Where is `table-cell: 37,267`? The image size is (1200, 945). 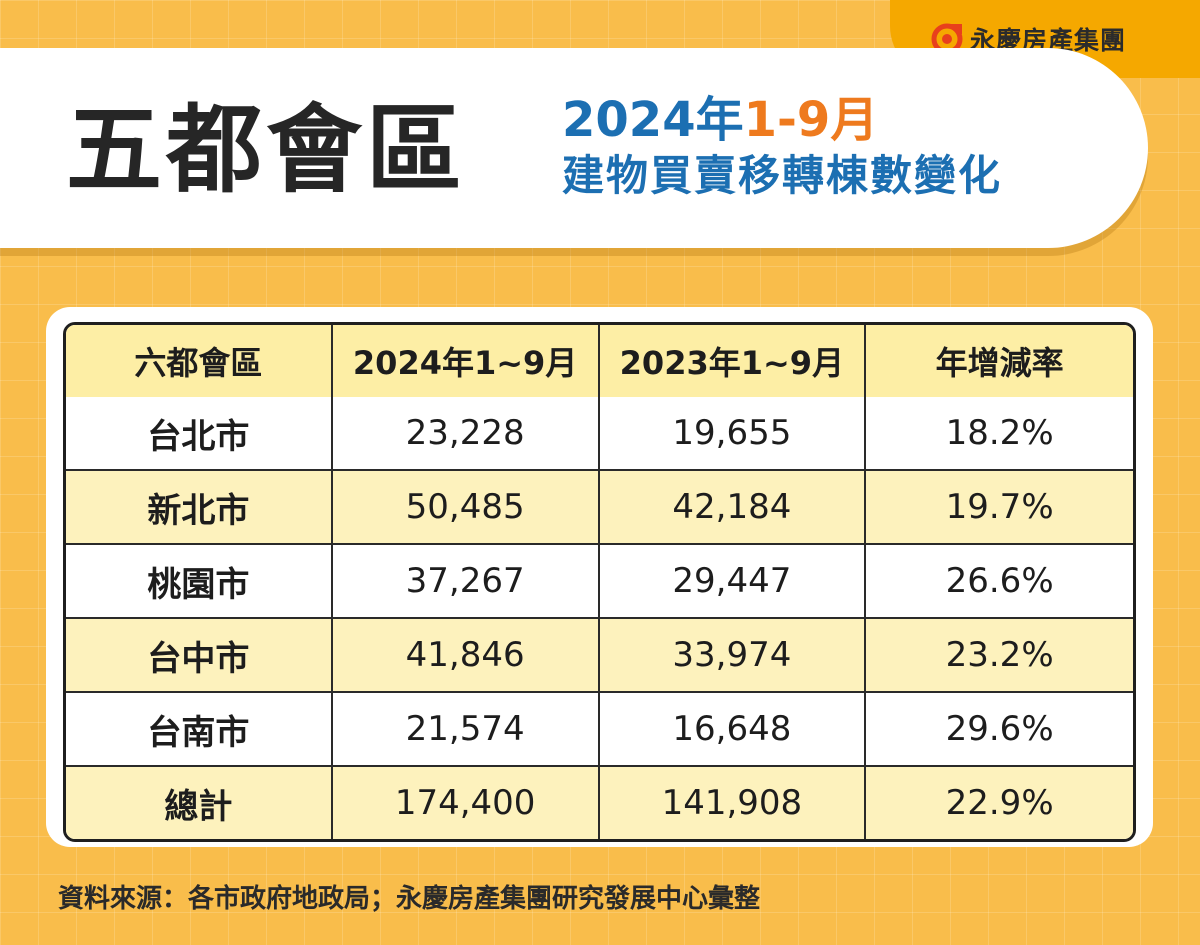
table-cell: 37,267 is located at coordinates (466, 582).